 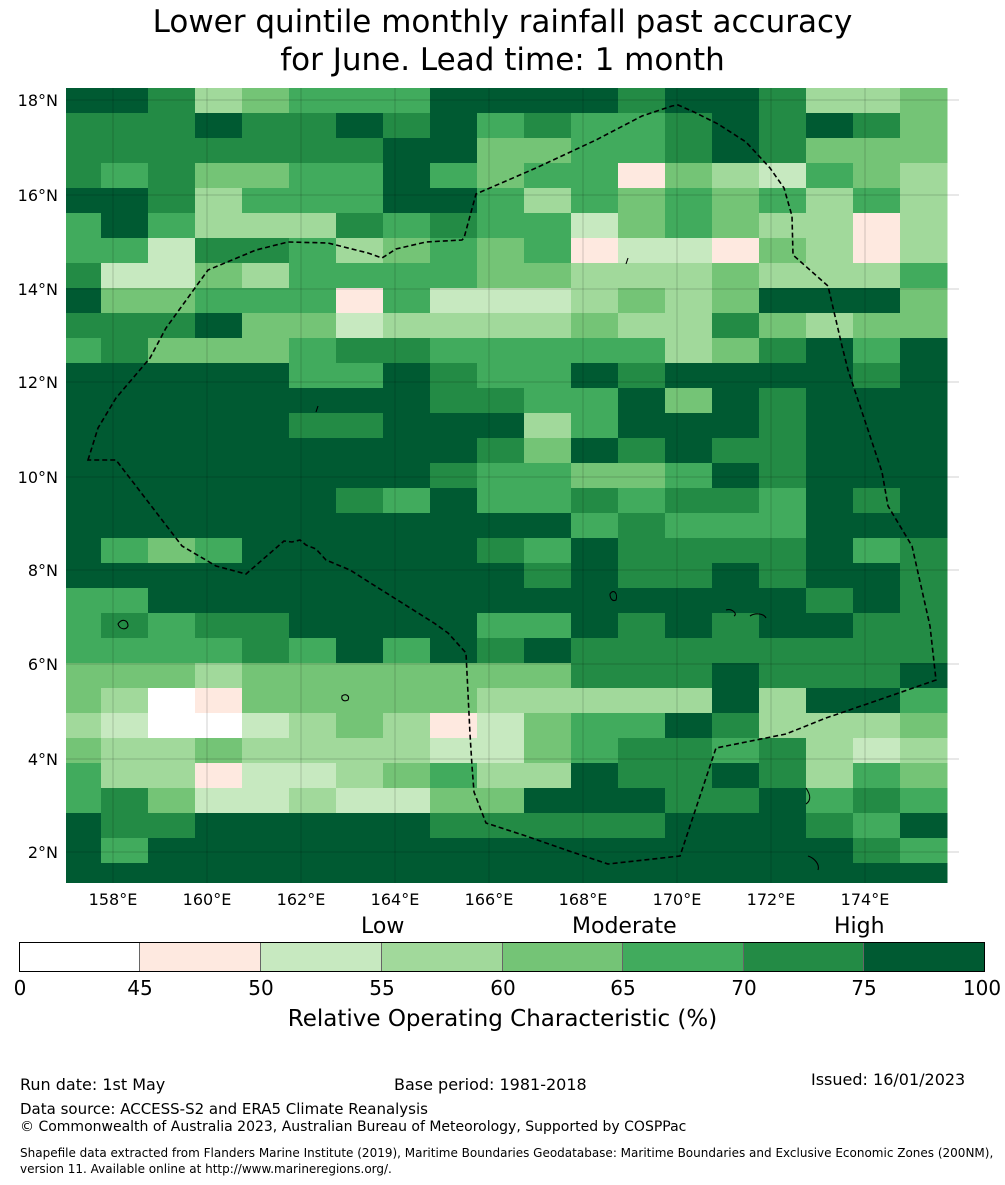 I want to click on longitude-tick-label: 164°E, so click(x=395, y=899).